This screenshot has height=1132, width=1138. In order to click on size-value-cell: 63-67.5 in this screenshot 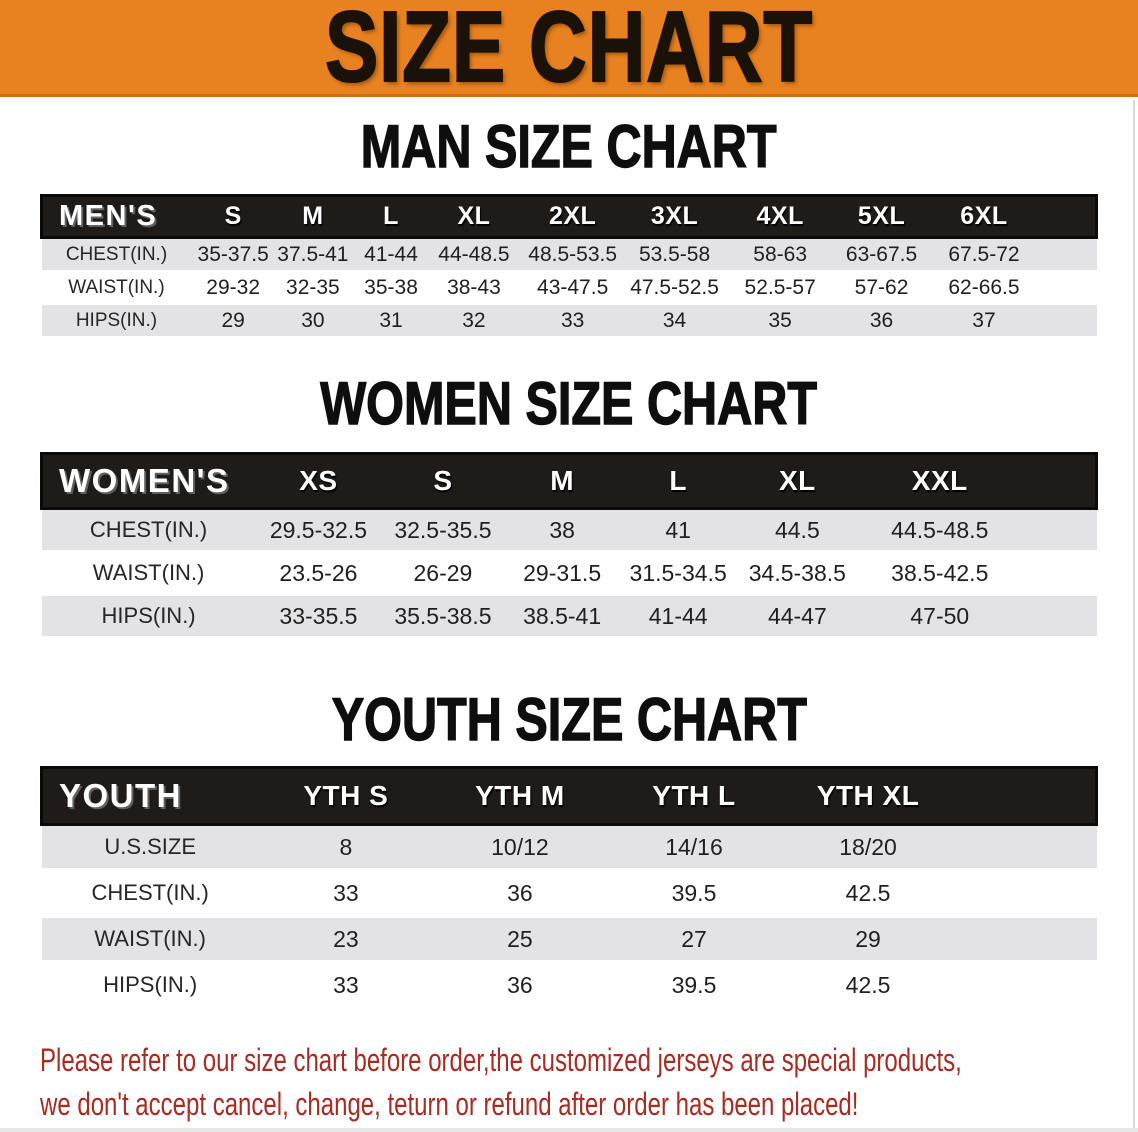, I will do `click(881, 254)`.